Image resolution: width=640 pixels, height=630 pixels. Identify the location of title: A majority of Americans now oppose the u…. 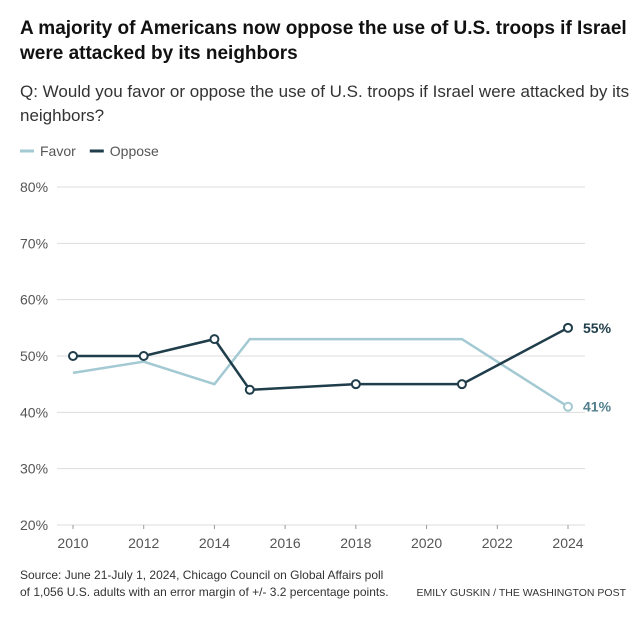
(323, 41).